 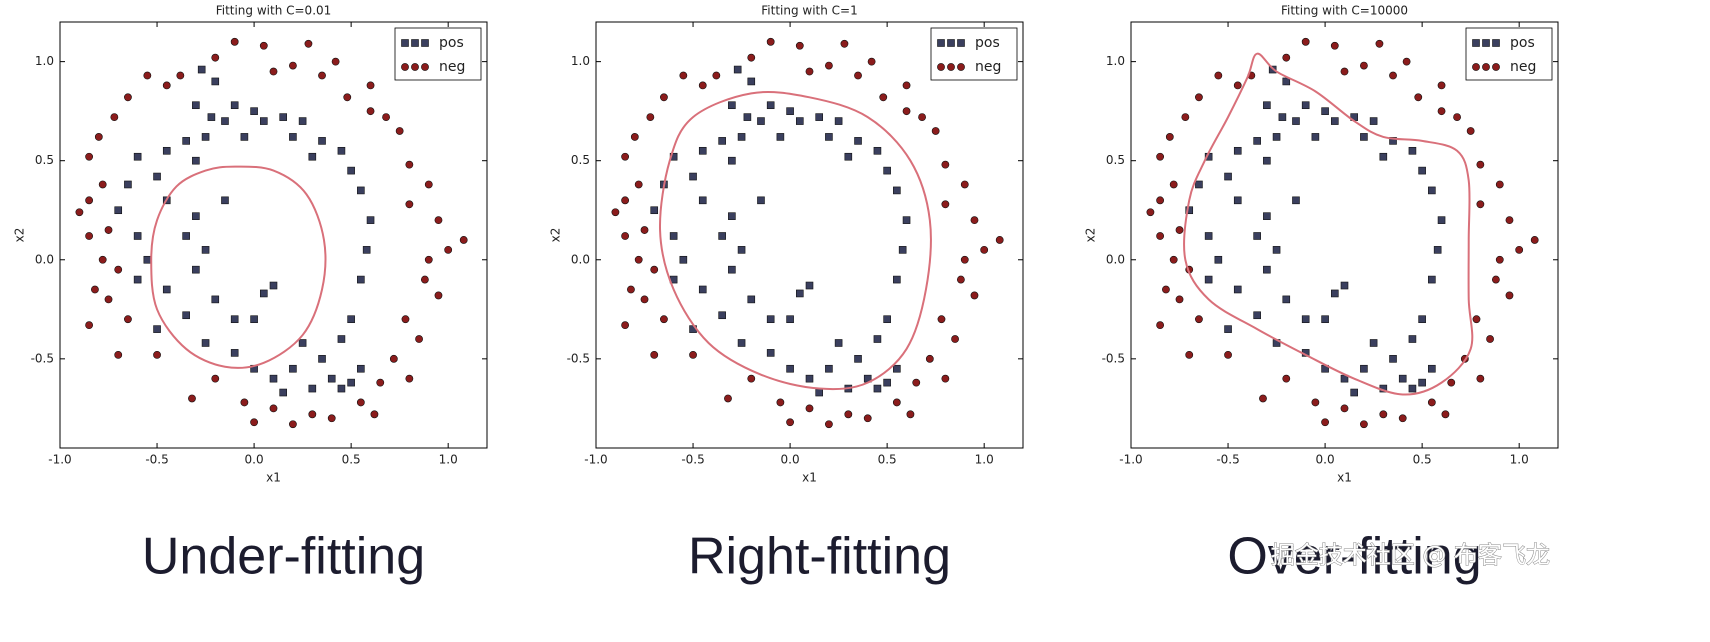 I want to click on y-tick-label: 0.5, so click(x=1115, y=160).